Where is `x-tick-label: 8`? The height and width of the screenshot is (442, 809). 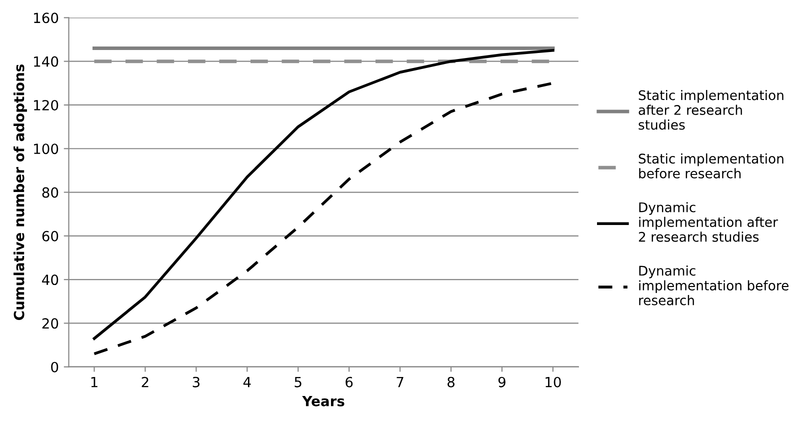
x-tick-label: 8 is located at coordinates (451, 382).